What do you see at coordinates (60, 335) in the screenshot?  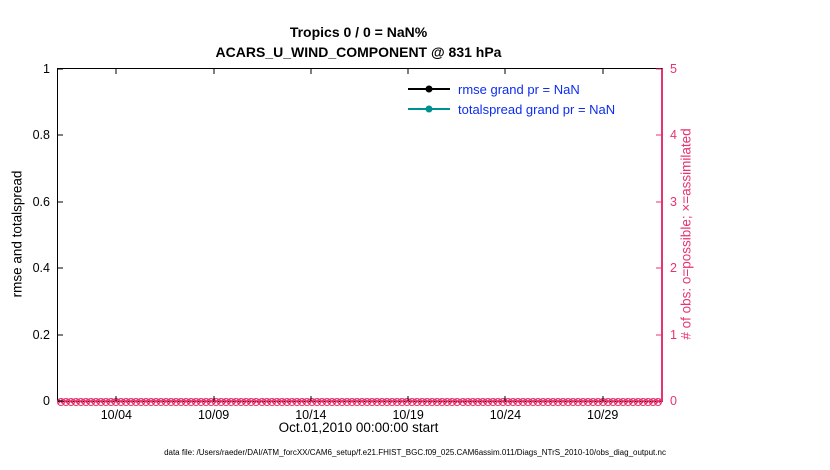 I see `y-tick-mark-left` at bounding box center [60, 335].